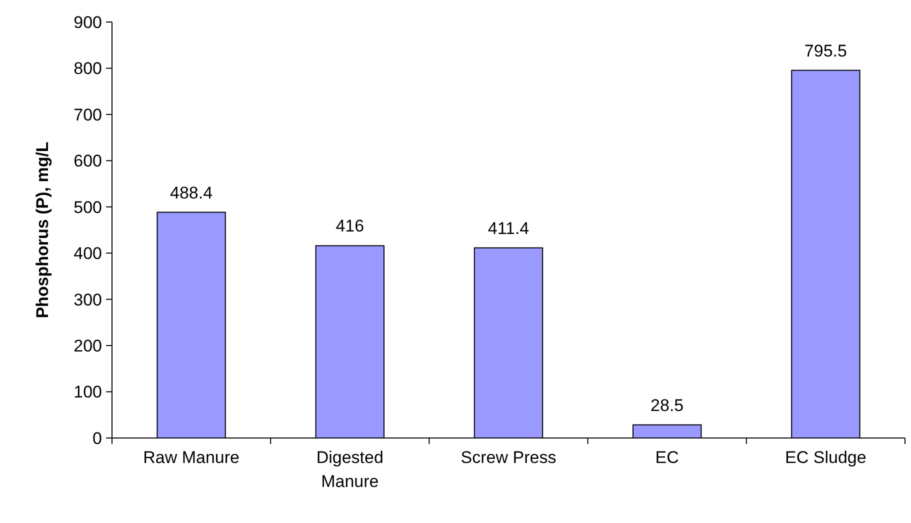 This screenshot has height=523, width=911. What do you see at coordinates (509, 228) in the screenshot?
I see `data-label: 411.4` at bounding box center [509, 228].